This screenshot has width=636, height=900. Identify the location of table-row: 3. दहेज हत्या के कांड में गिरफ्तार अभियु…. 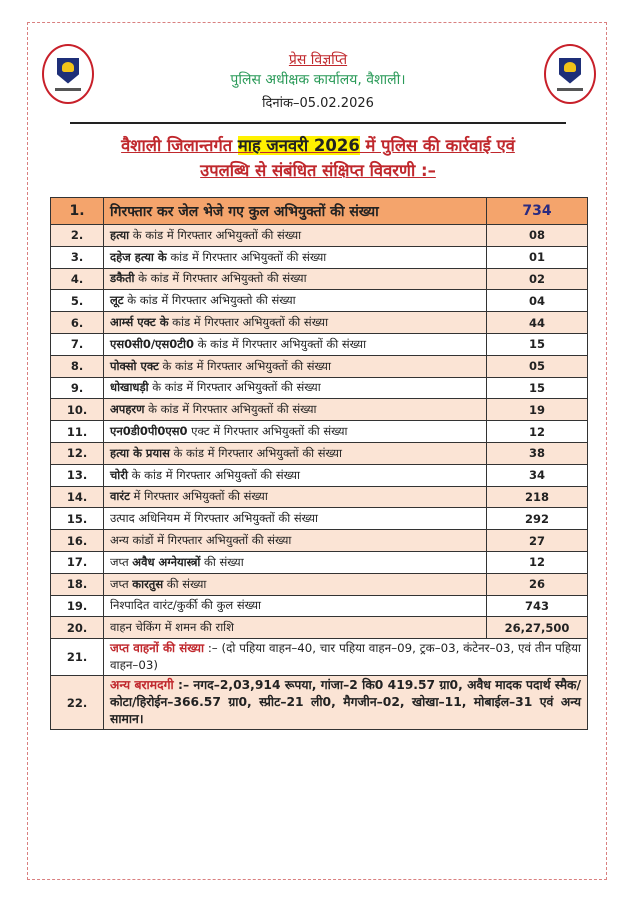
(319, 257).